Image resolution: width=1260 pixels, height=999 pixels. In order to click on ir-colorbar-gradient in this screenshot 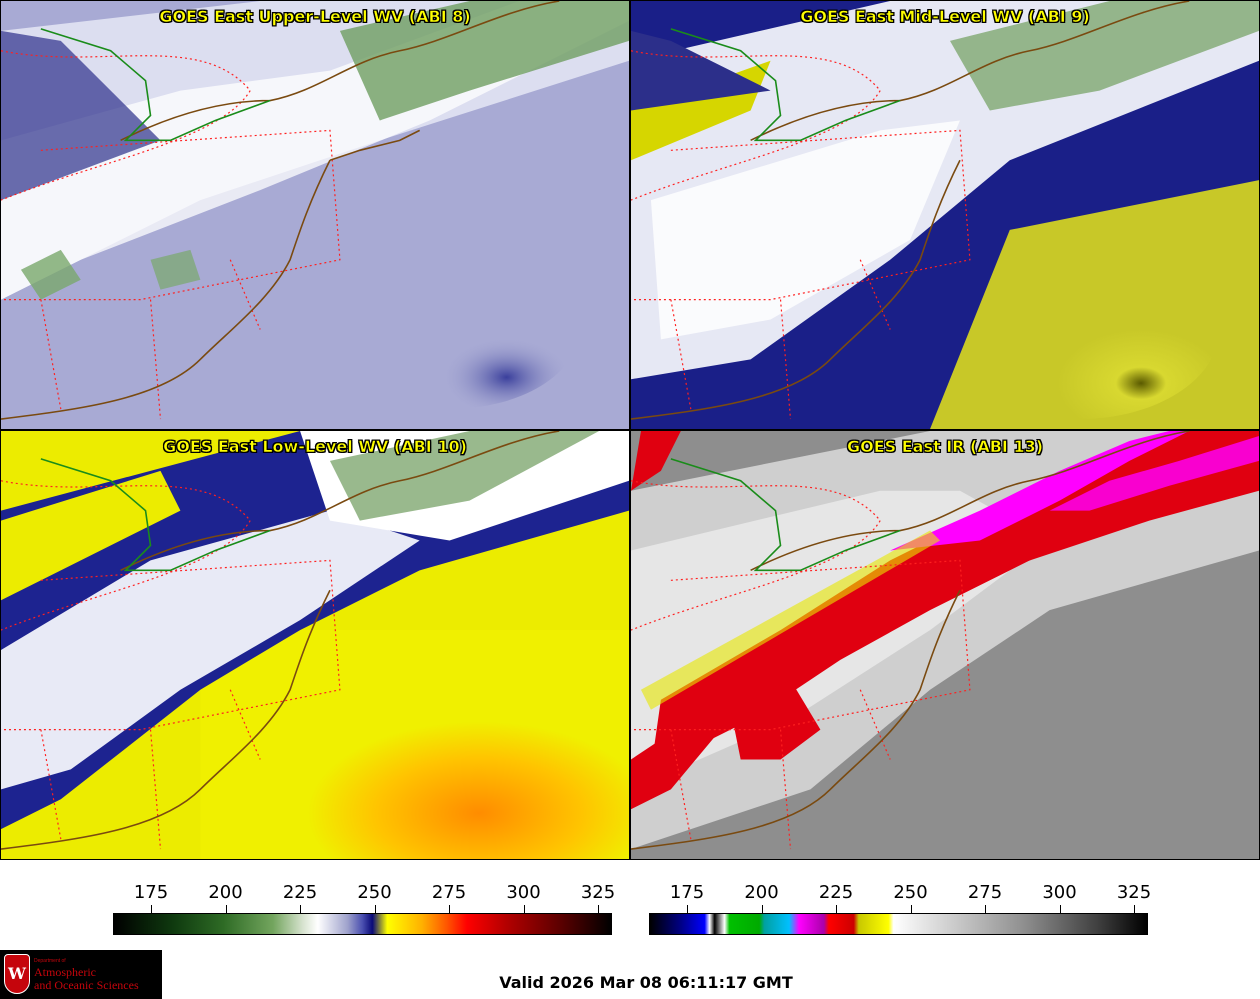, I will do `click(898, 924)`.